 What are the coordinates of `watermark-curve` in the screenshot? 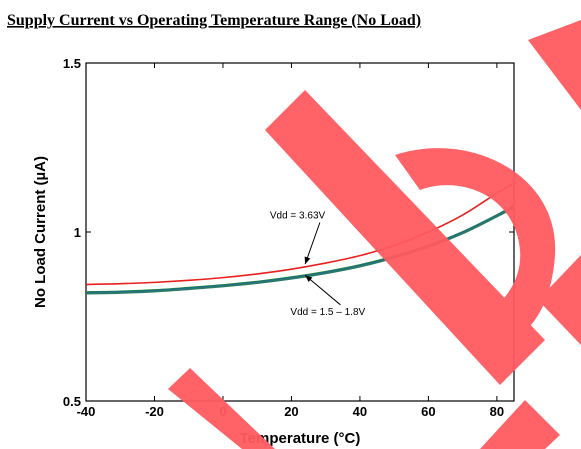 It's located at (475, 241).